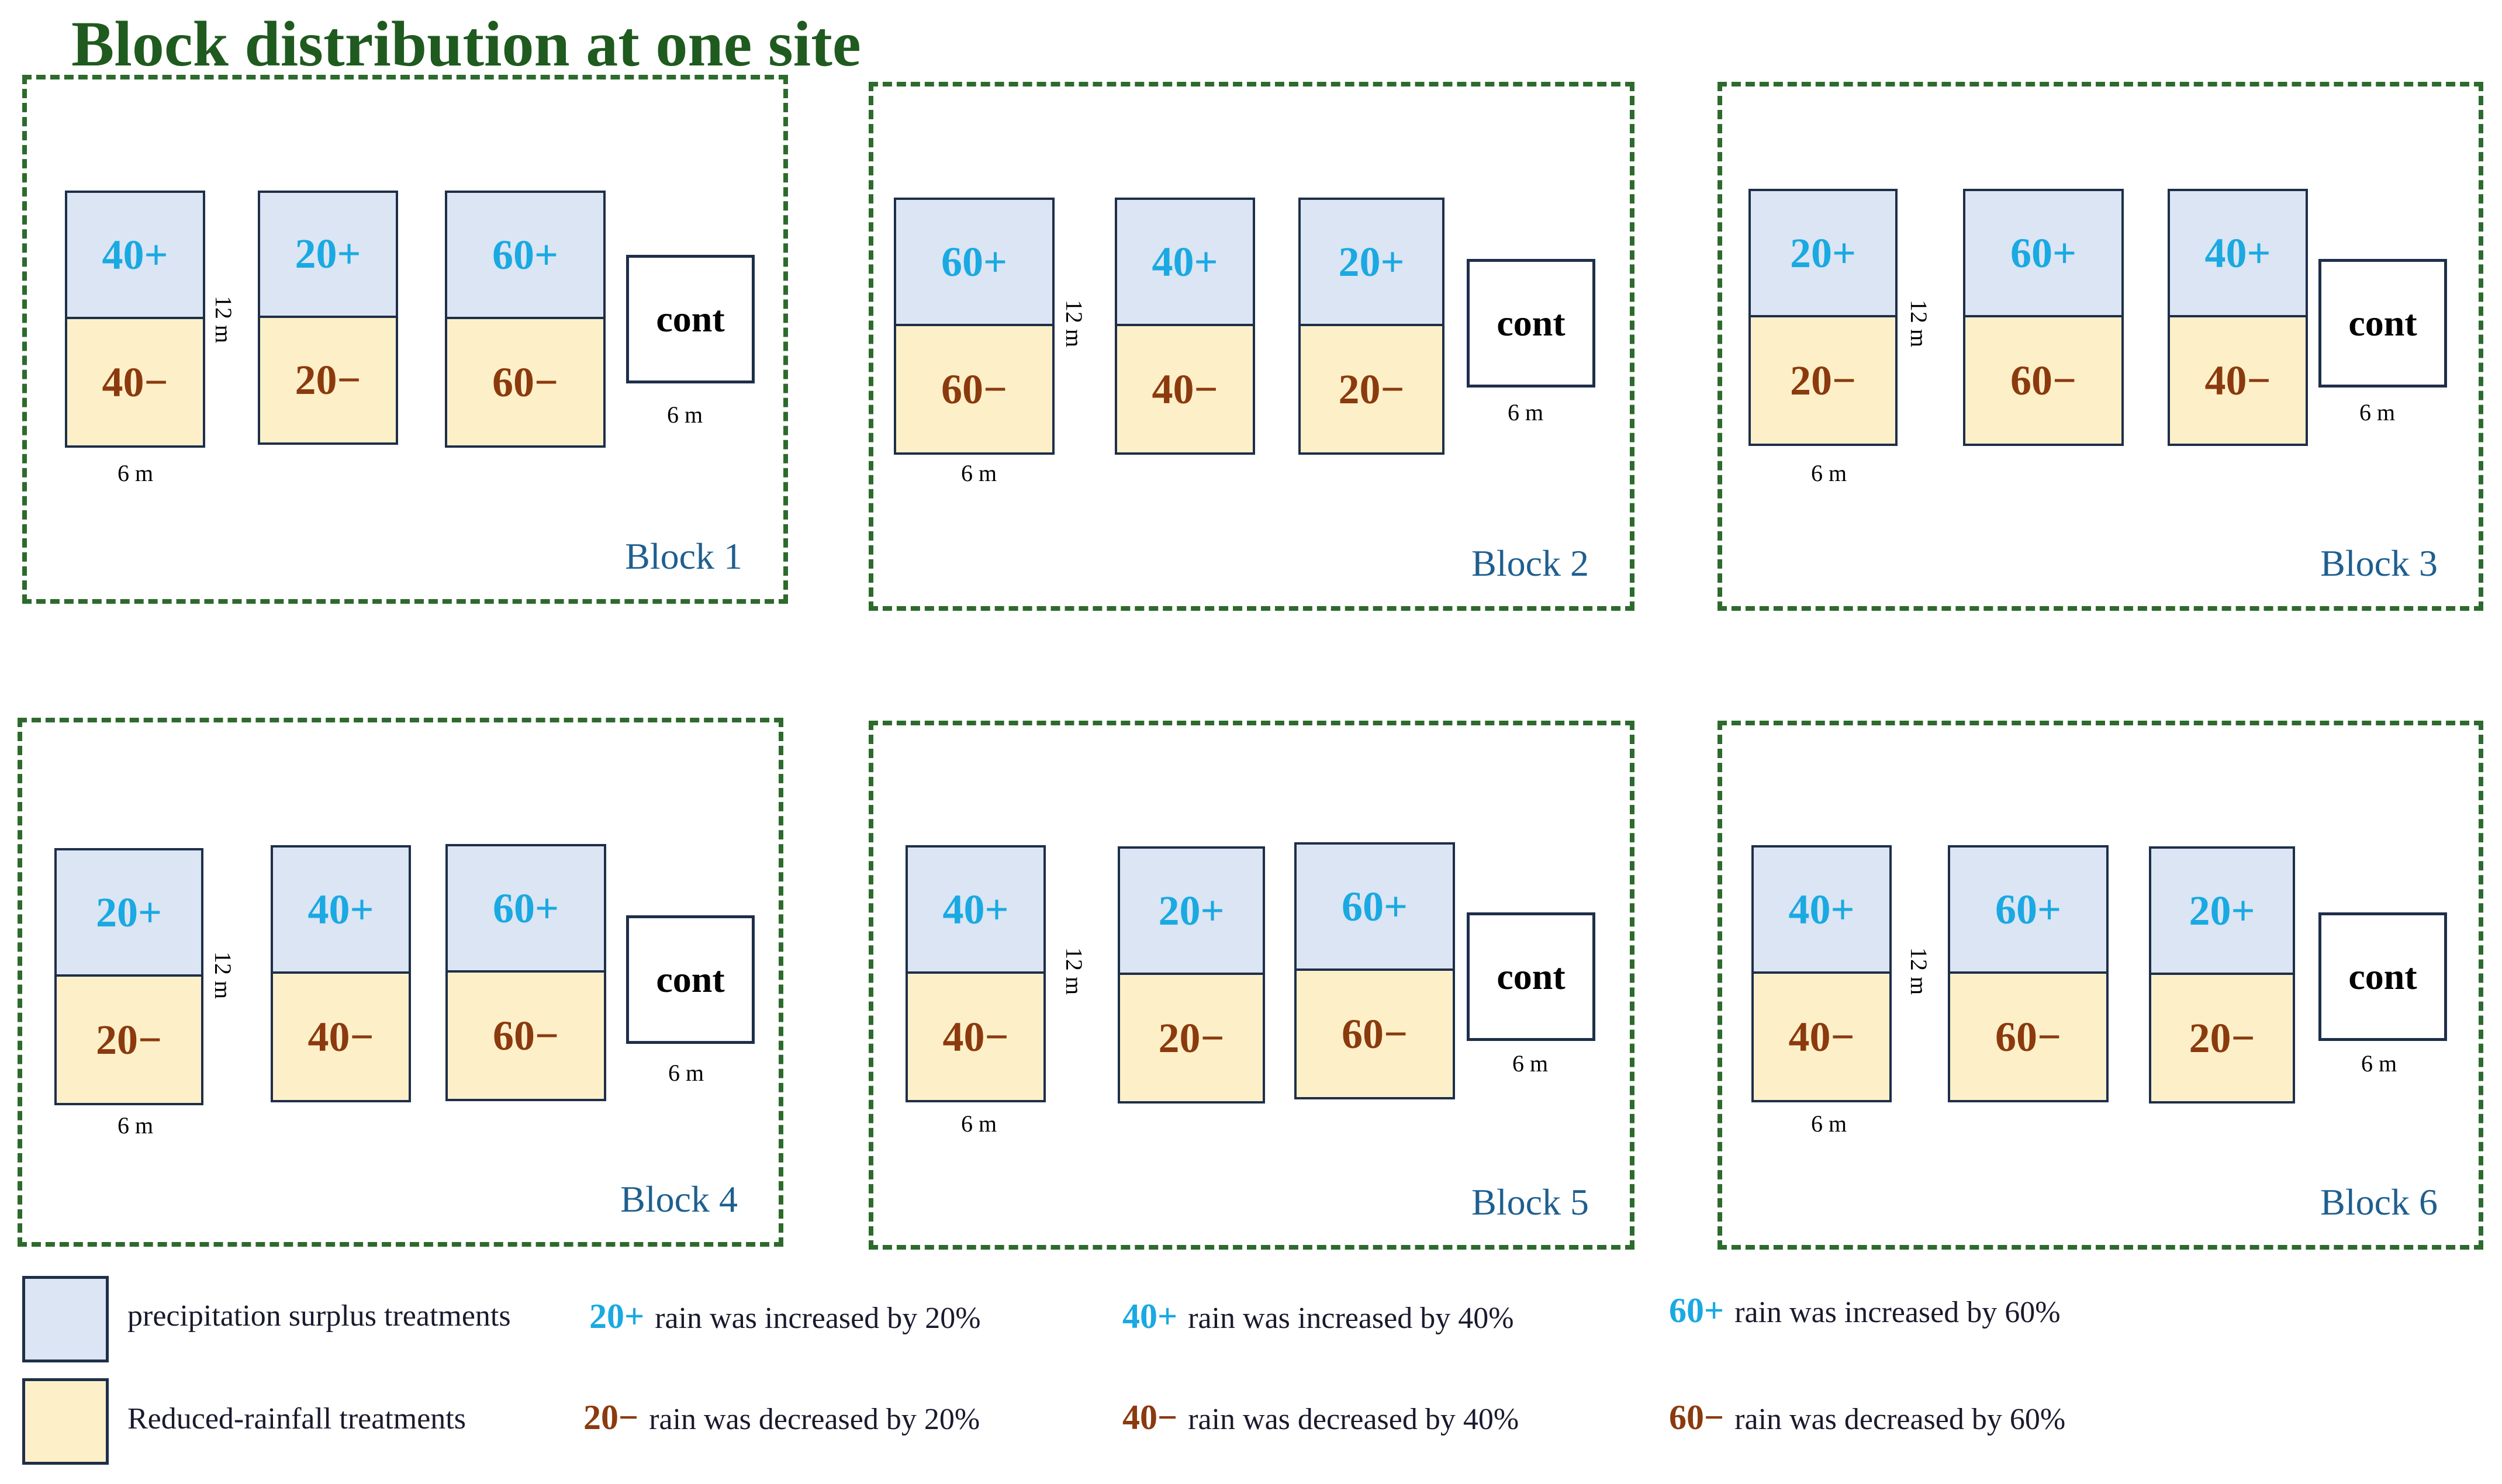  Describe the element at coordinates (814, 1419) in the screenshot. I see `legend-description: rain was decreased by 20%` at that location.